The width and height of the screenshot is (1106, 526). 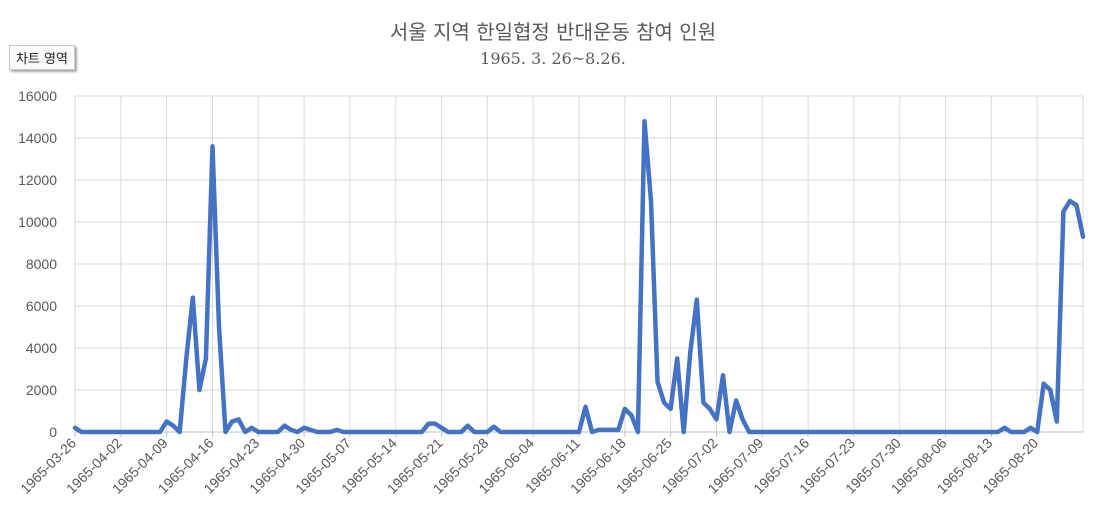 What do you see at coordinates (41, 390) in the screenshot?
I see `y-tick-label: 2000` at bounding box center [41, 390].